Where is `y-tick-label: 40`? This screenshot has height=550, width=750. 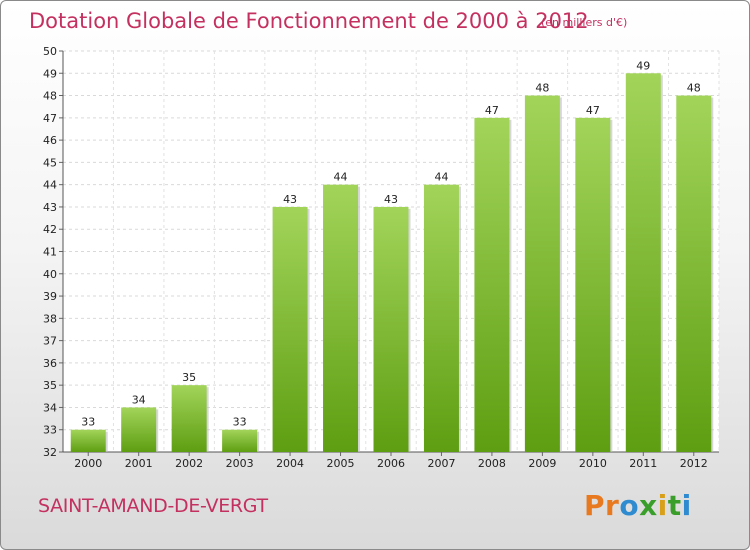 y-tick-label: 40 is located at coordinates (50, 274).